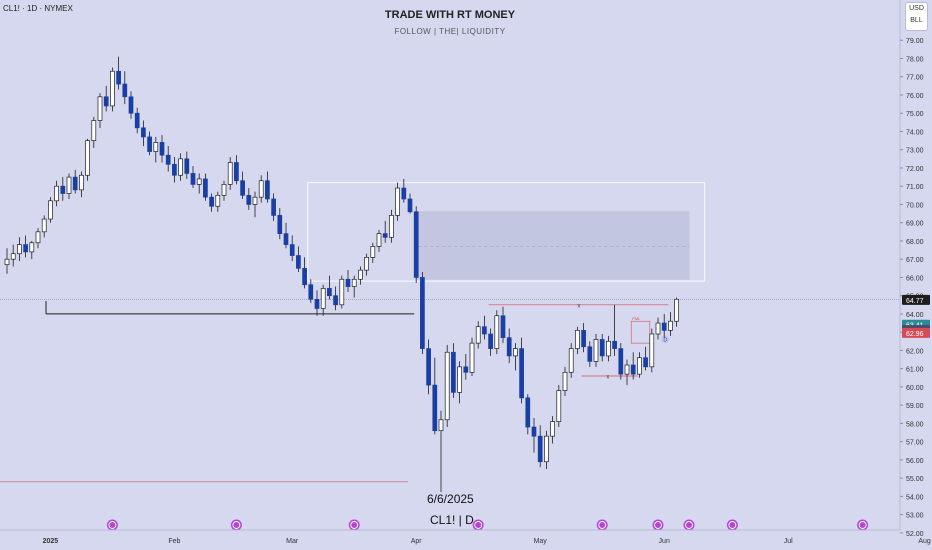  I want to click on price-tick-label: 57.00, so click(915, 443).